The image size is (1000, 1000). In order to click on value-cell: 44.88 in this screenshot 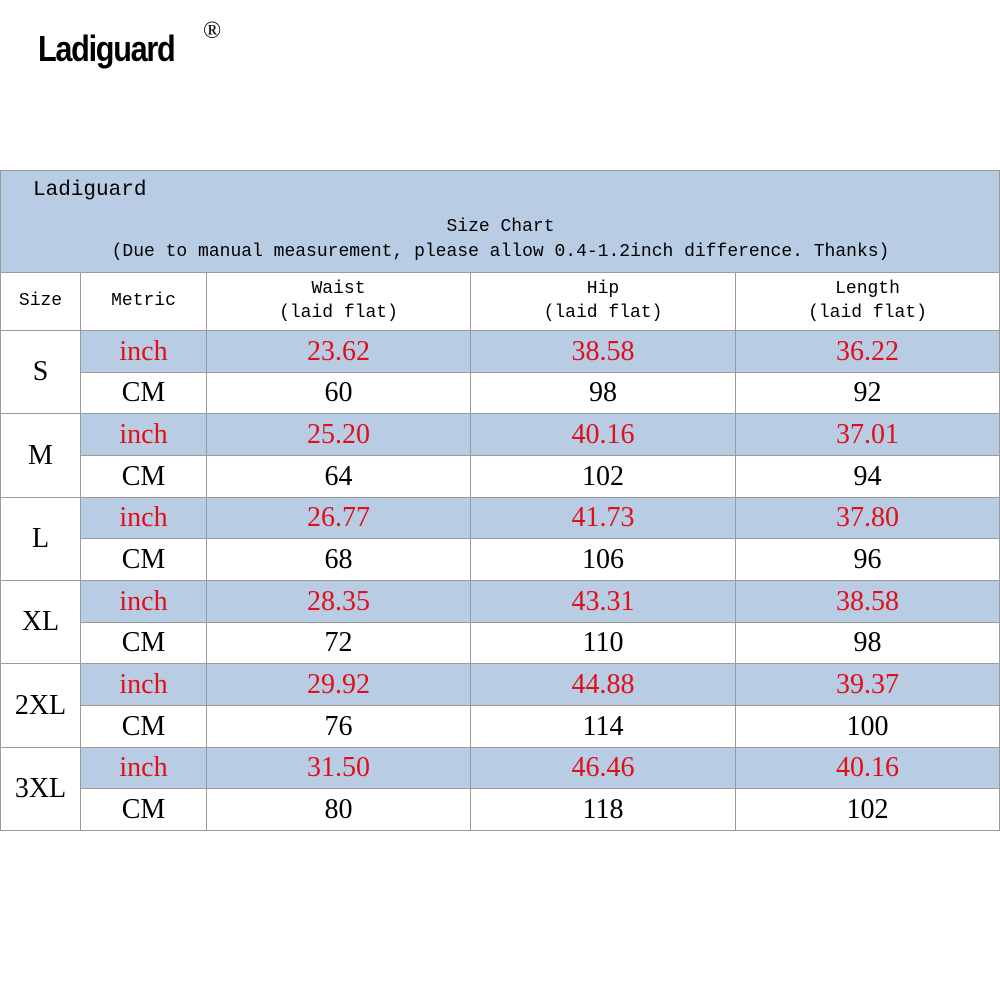, I will do `click(603, 685)`.